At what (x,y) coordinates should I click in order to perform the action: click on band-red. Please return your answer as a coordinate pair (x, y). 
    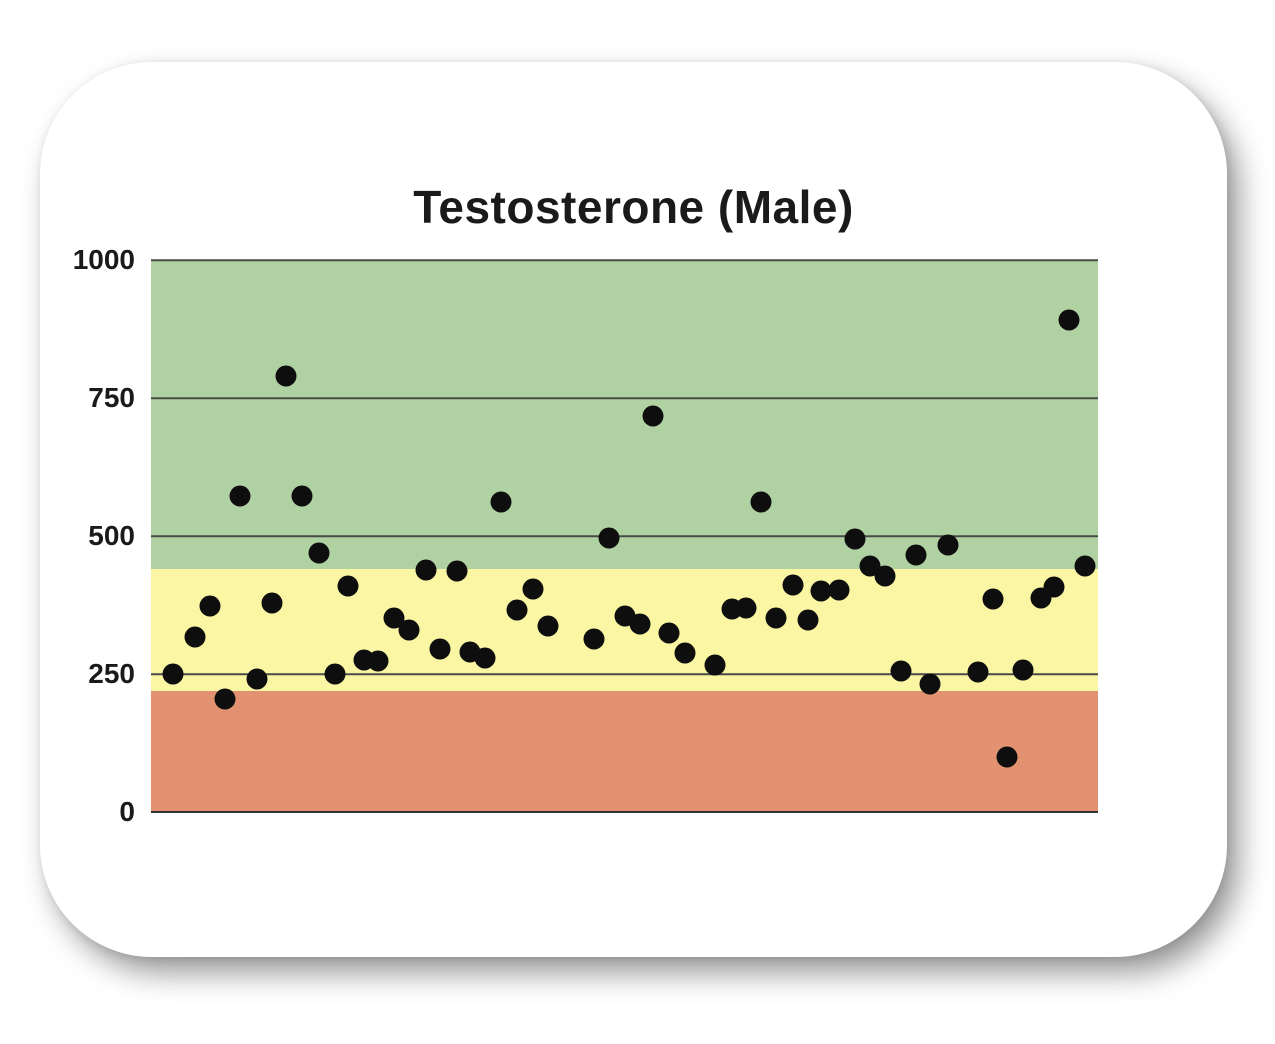
    Looking at the image, I should click on (624, 751).